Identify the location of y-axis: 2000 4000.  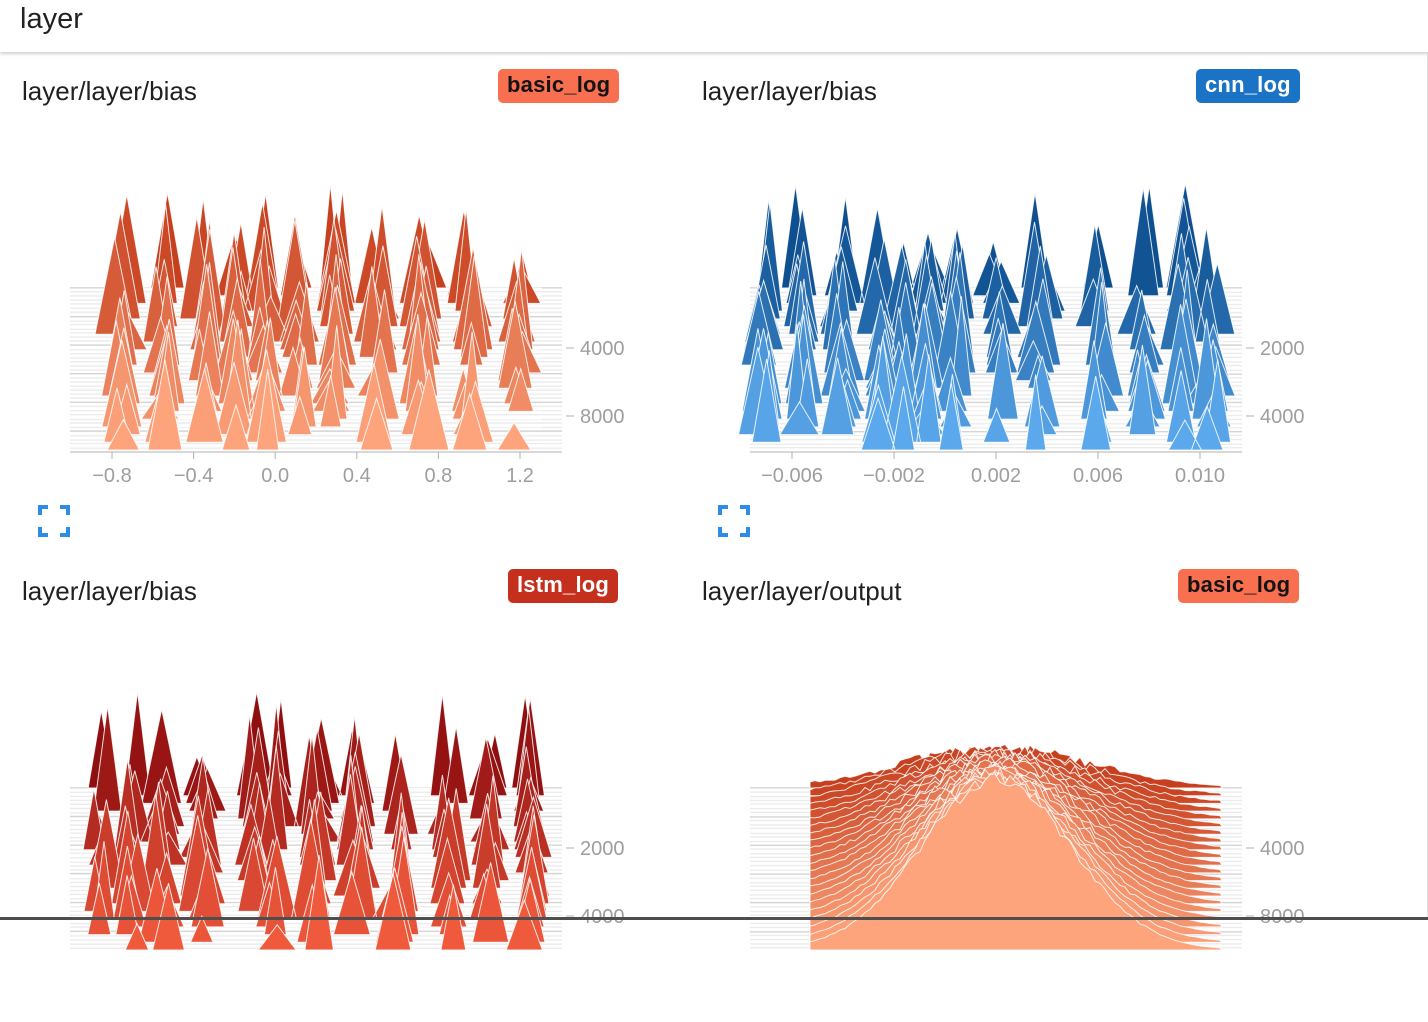
(1275, 383).